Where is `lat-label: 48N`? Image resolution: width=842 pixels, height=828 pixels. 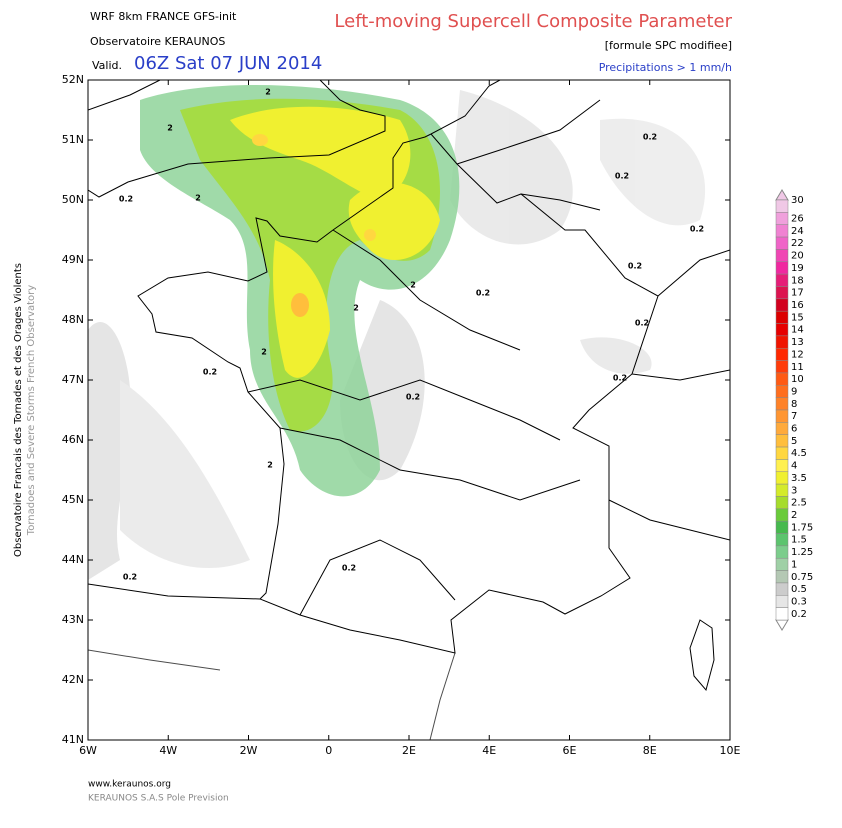
lat-label: 48N is located at coordinates (73, 319).